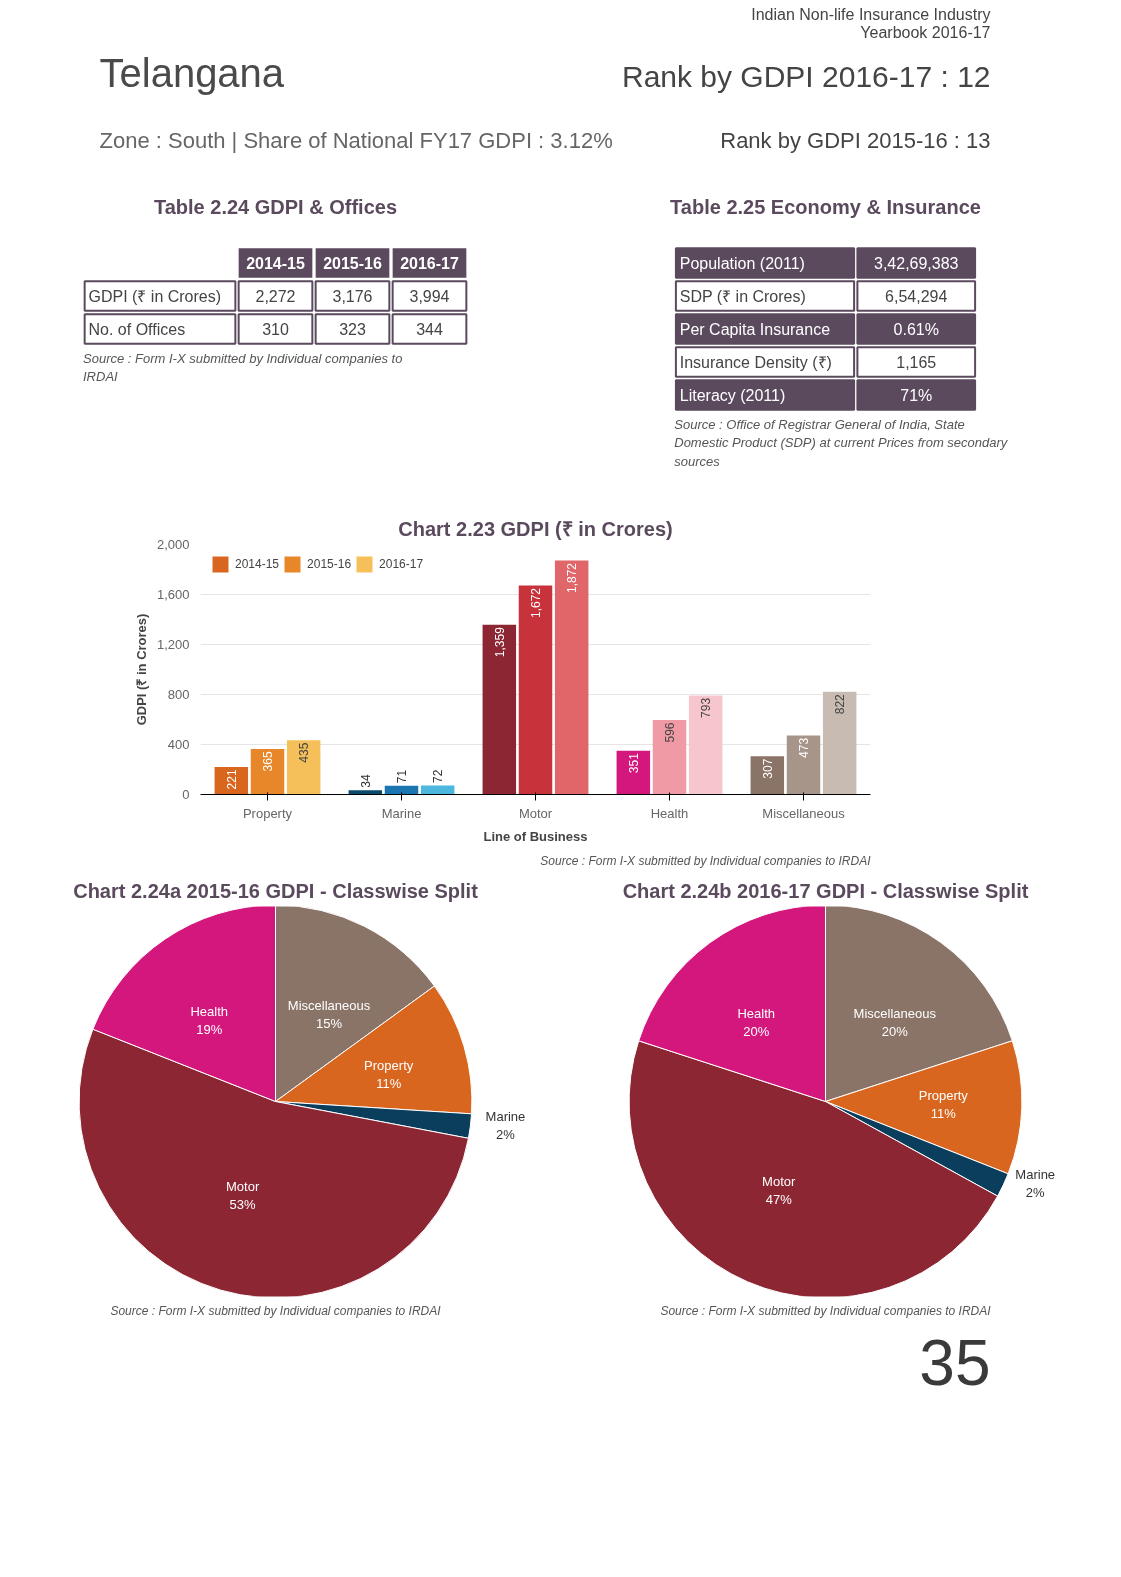 This screenshot has height=1577, width=1121. Describe the element at coordinates (329, 564) in the screenshot. I see `legend-label: 2015-16` at that location.